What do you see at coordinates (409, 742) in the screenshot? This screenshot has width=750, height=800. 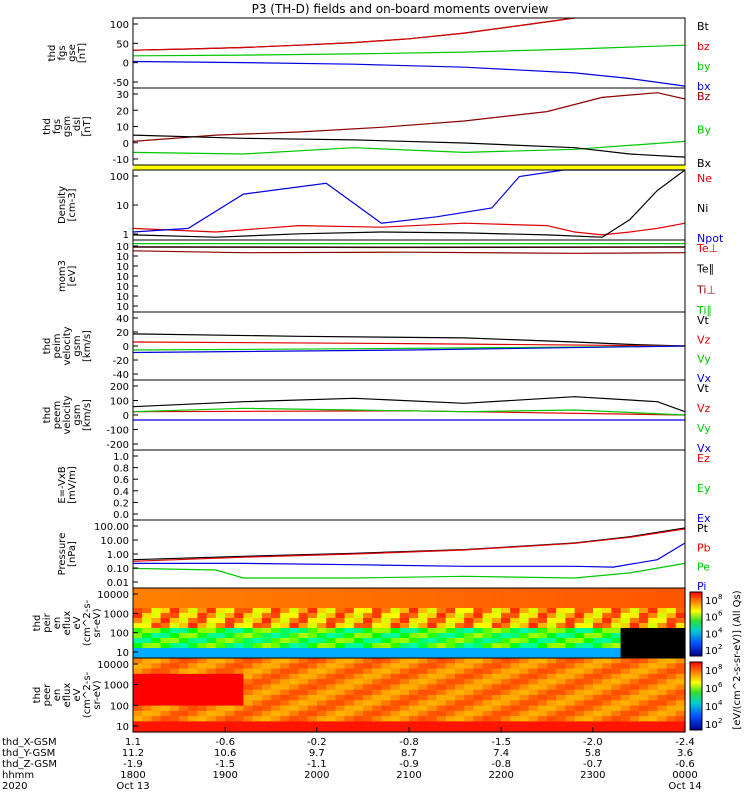 I see `x-tick-label: -0.8` at bounding box center [409, 742].